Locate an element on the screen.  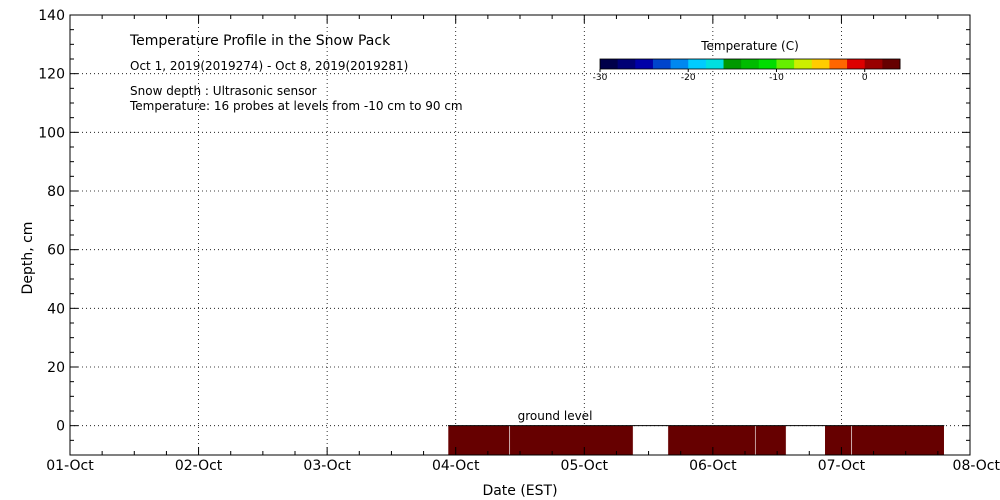
y-tick-label: 140 is located at coordinates (51, 16).